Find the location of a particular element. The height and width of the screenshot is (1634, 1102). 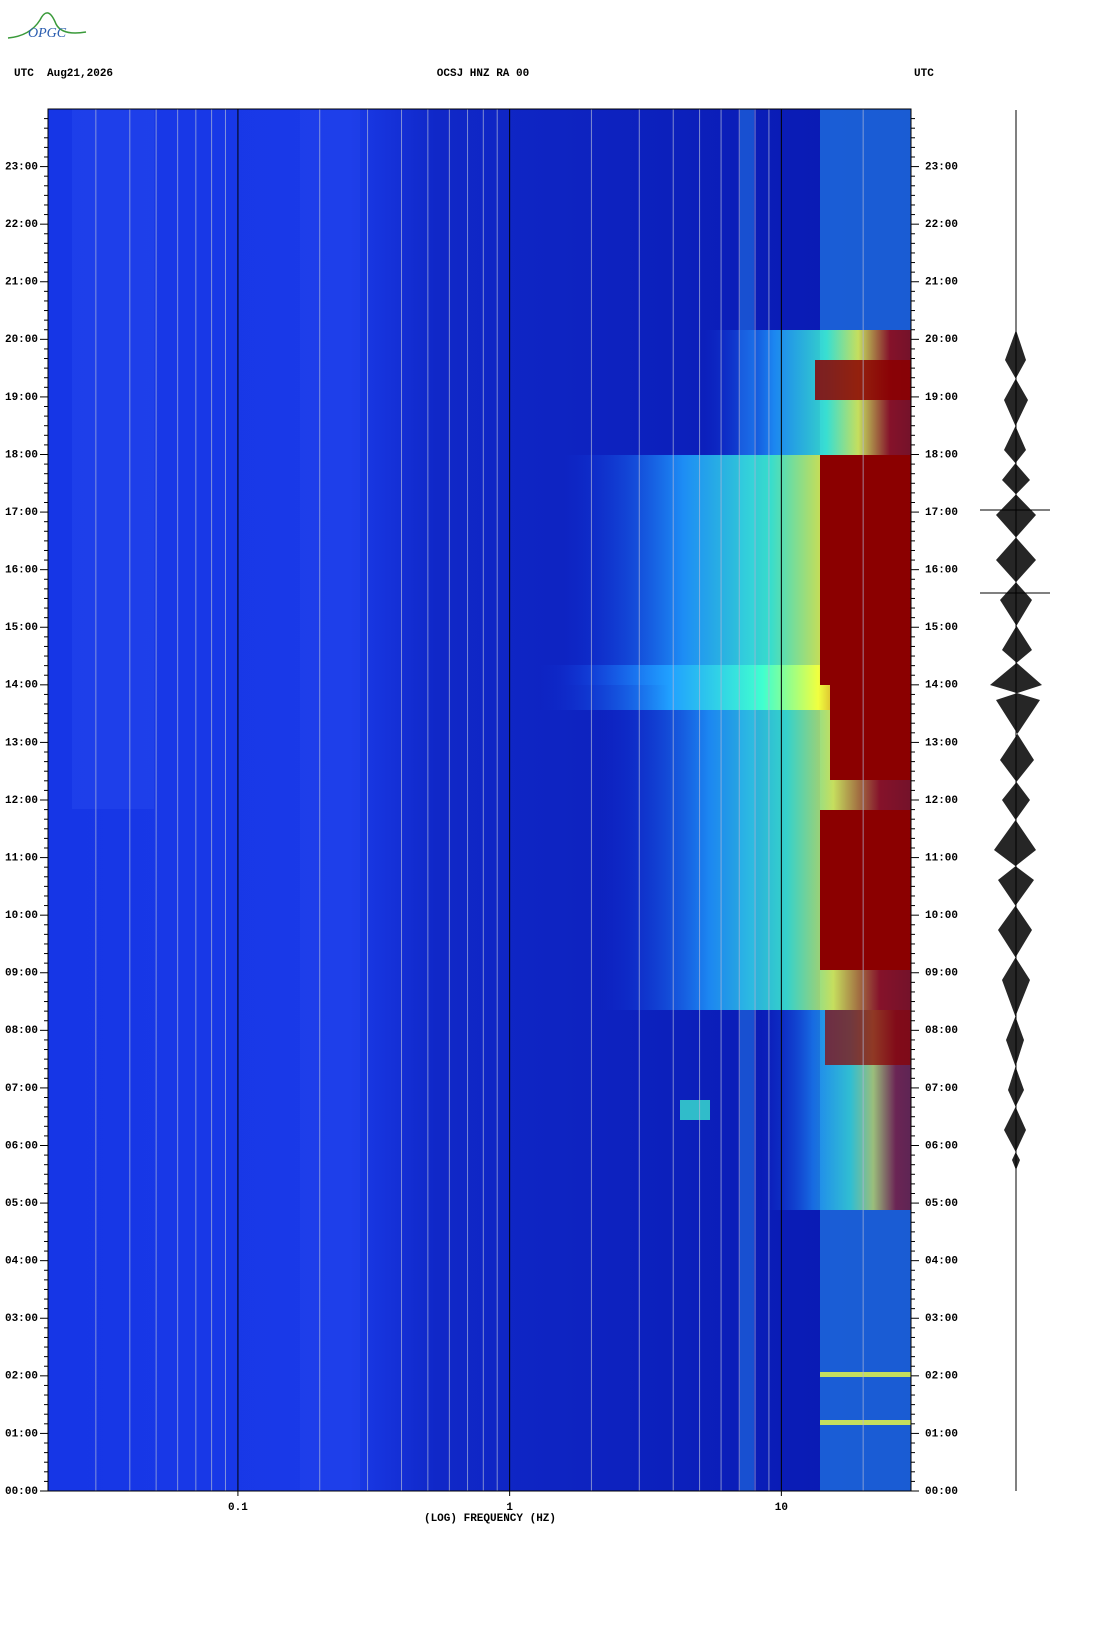

x-tick-label: 0.1 is located at coordinates (238, 1508).